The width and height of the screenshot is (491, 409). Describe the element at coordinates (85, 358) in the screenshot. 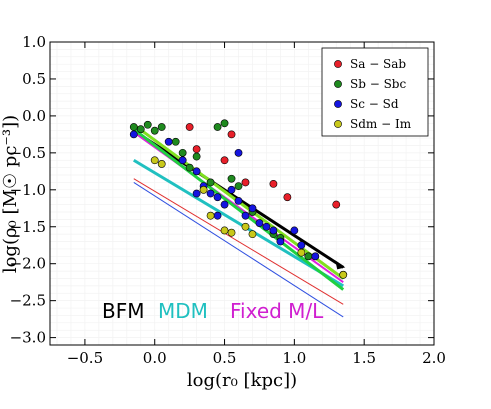

I see `x-tick-label: −0.5` at that location.